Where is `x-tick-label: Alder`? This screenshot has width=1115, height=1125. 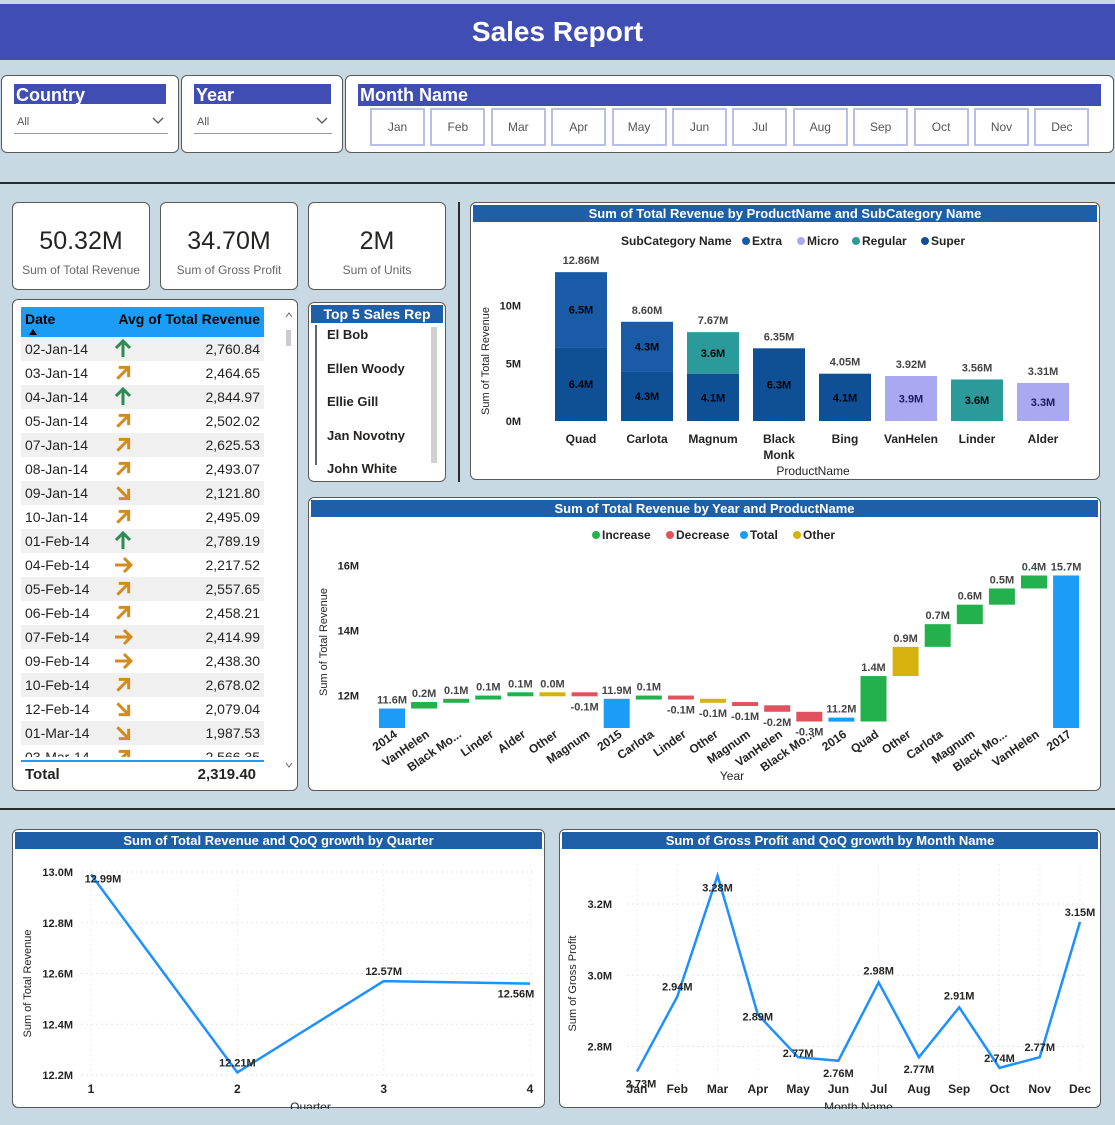 x-tick-label: Alder is located at coordinates (511, 741).